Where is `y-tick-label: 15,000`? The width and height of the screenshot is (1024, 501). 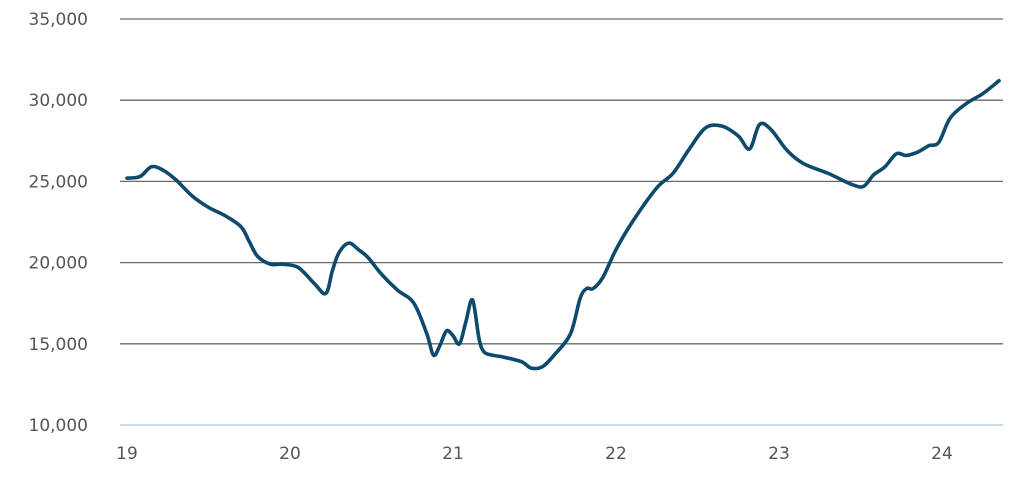 y-tick-label: 15,000 is located at coordinates (58, 345).